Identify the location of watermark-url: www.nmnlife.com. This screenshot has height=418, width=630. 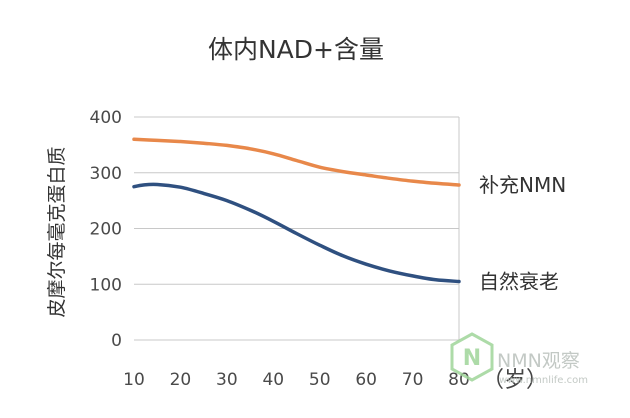
(543, 380).